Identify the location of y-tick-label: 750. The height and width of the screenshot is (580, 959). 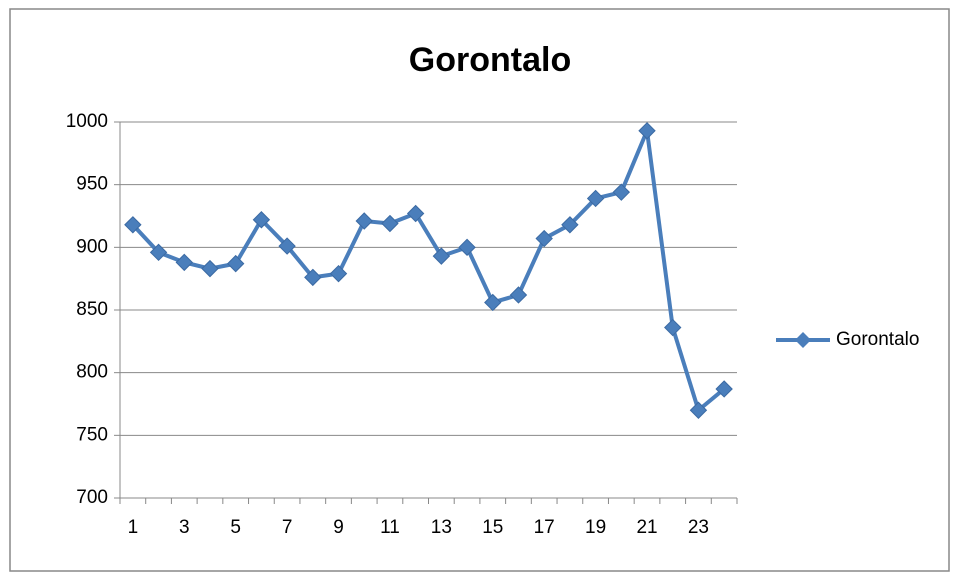
(92, 434).